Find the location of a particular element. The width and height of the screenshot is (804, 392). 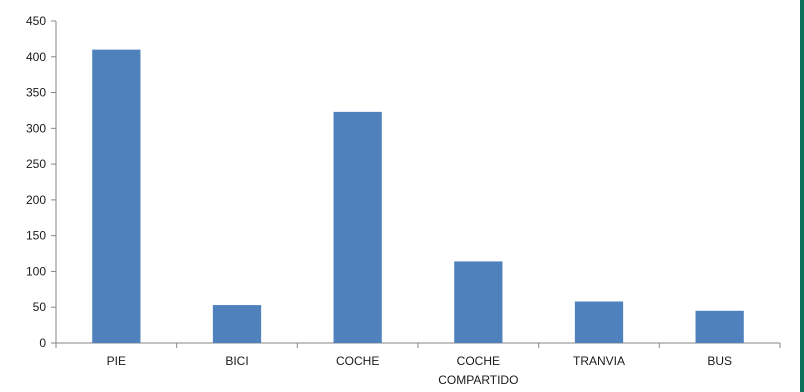

y-tick-label: 250 is located at coordinates (36, 164).